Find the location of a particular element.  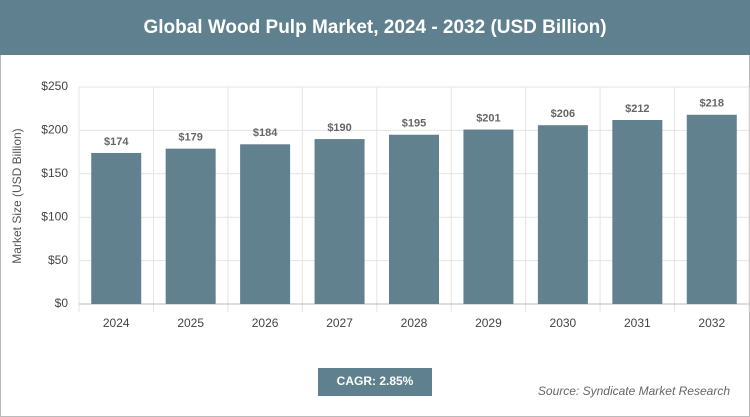

source-text: Source: Syndicate Market Research is located at coordinates (634, 391).